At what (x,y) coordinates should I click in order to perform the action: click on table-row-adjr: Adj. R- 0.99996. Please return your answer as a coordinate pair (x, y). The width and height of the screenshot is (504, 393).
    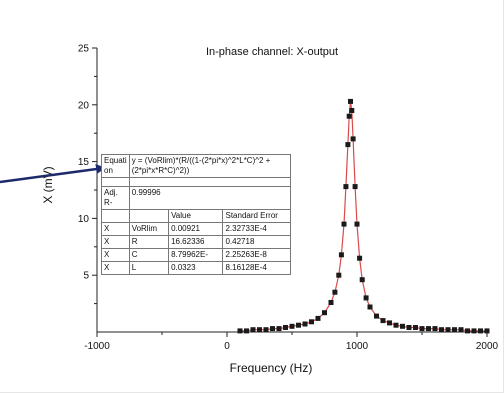
    Looking at the image, I should click on (196, 198).